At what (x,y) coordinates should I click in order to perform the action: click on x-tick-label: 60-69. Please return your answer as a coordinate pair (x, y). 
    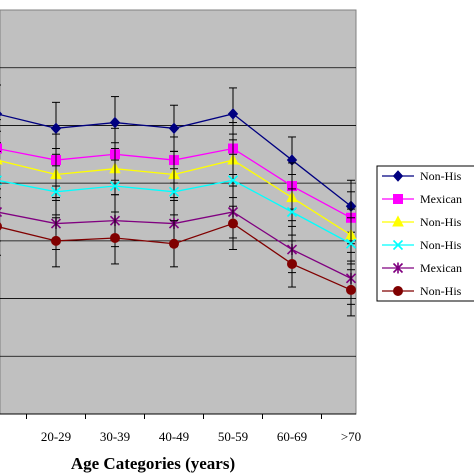
    Looking at the image, I should click on (292, 436).